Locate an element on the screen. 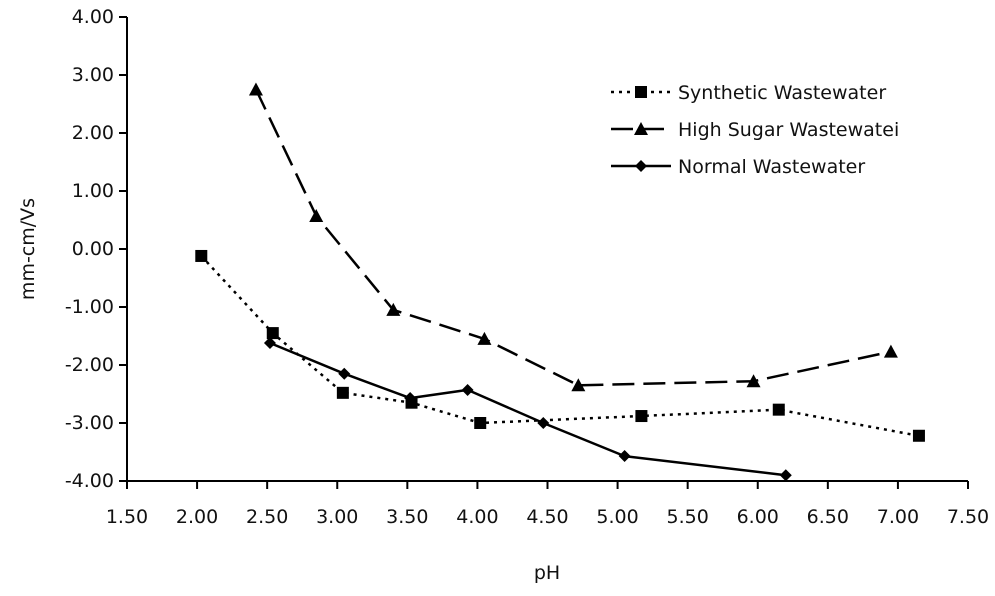  x-tick-label: 2.50 is located at coordinates (267, 517).